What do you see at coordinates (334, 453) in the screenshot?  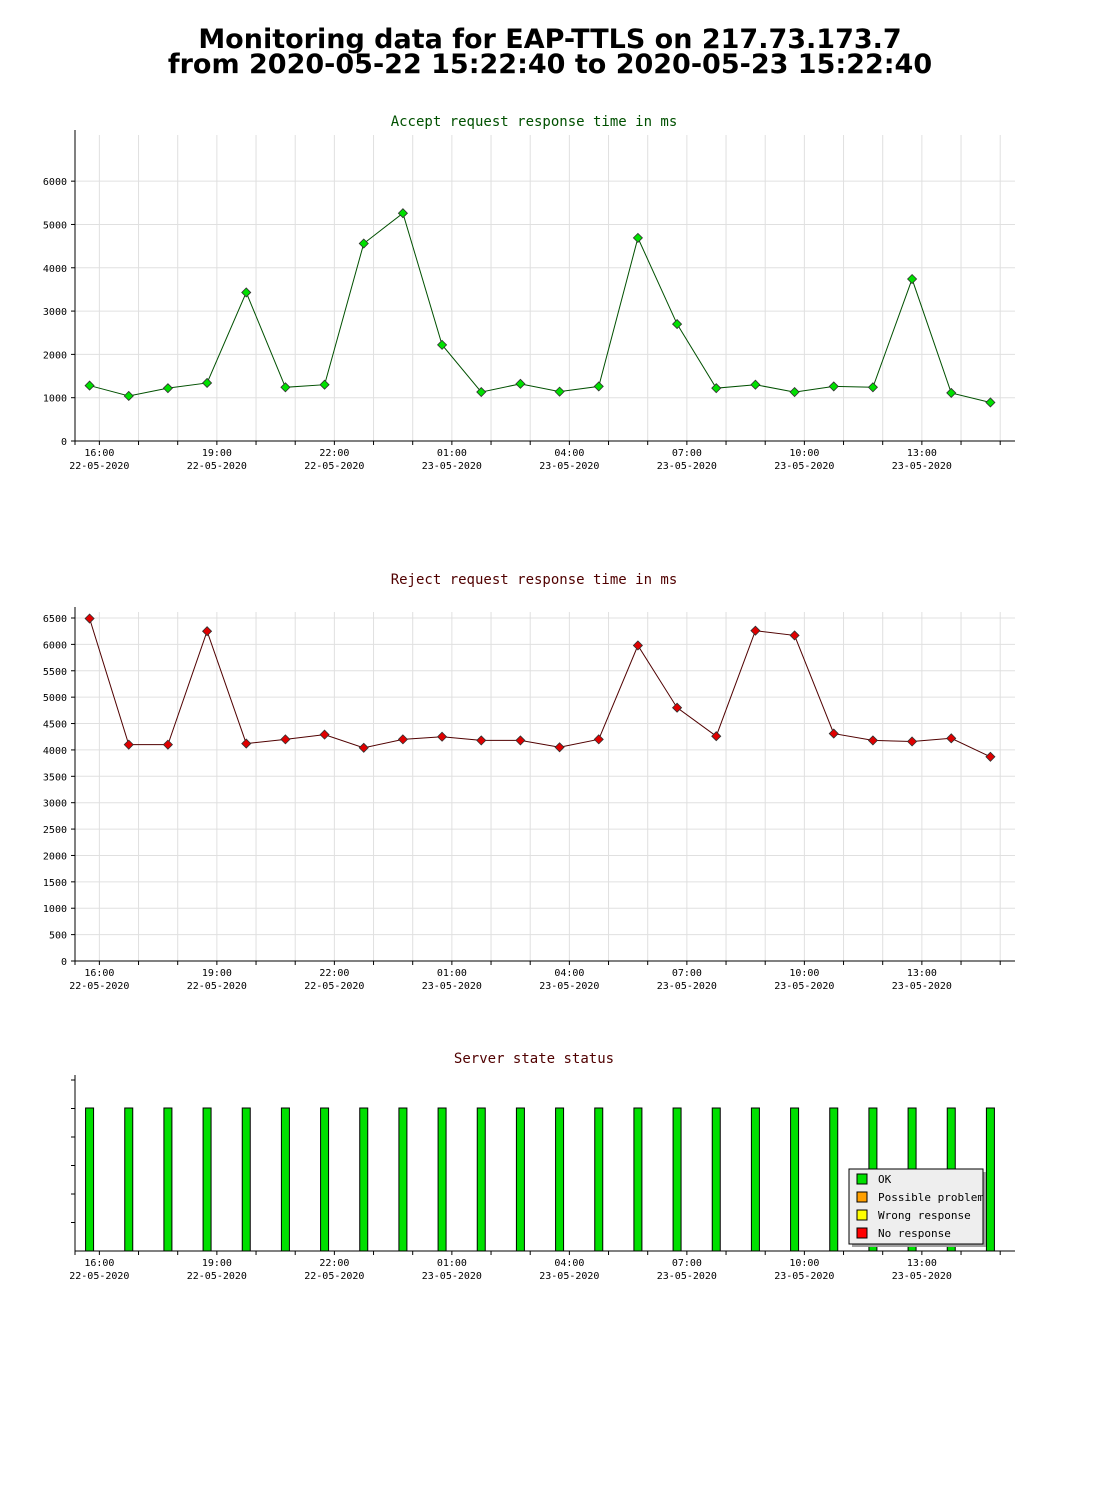 I see `x-tick-time: 22:00` at bounding box center [334, 453].